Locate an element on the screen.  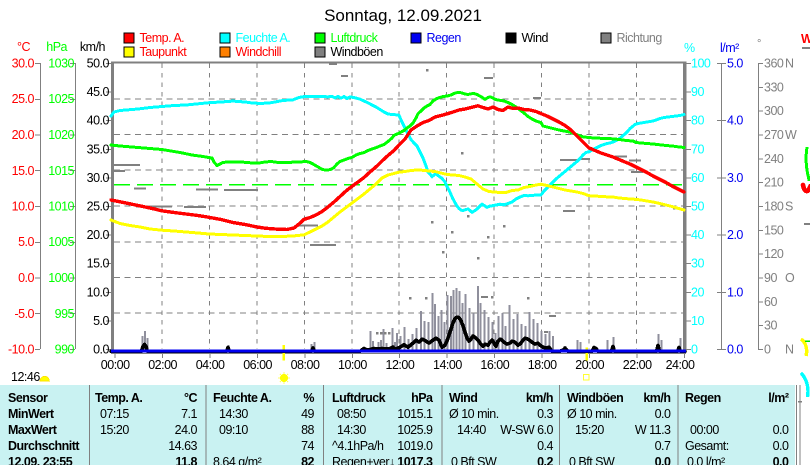
svg-text: 20:00 is located at coordinates (589, 365).